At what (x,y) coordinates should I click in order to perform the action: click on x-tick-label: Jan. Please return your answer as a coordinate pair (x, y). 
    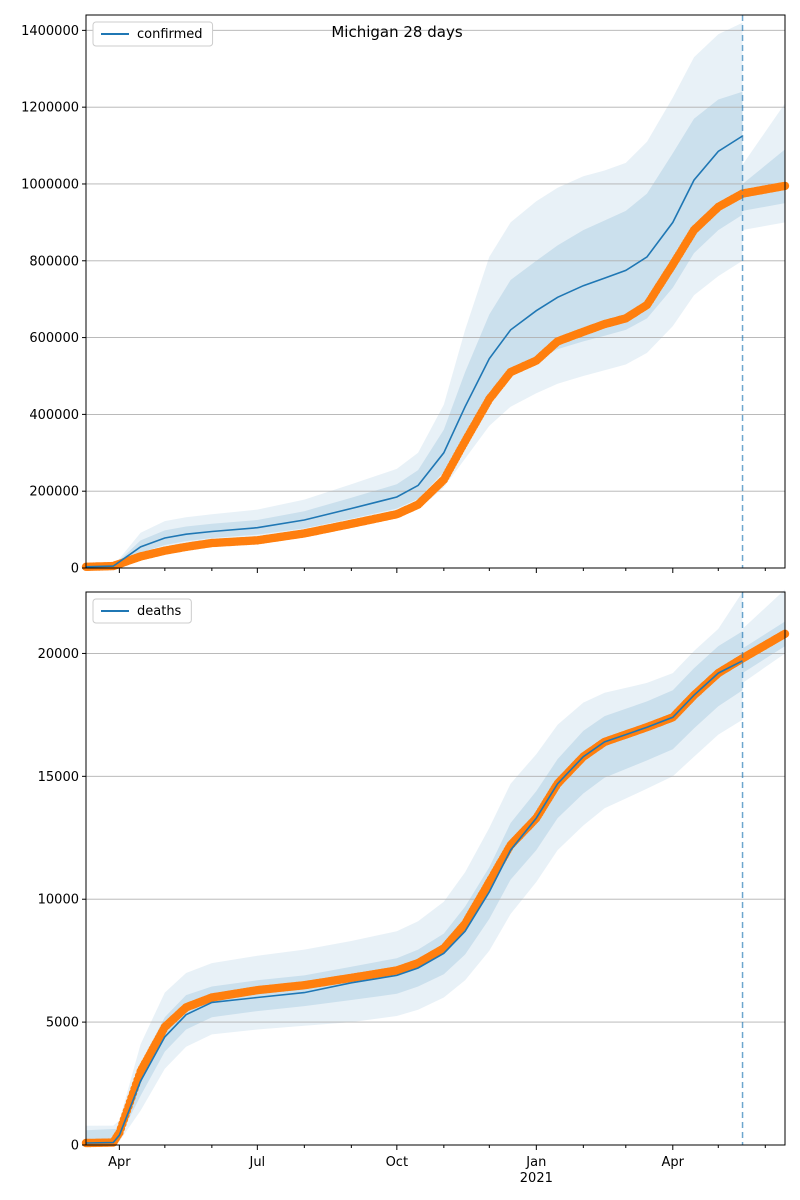
    Looking at the image, I should click on (535, 1162).